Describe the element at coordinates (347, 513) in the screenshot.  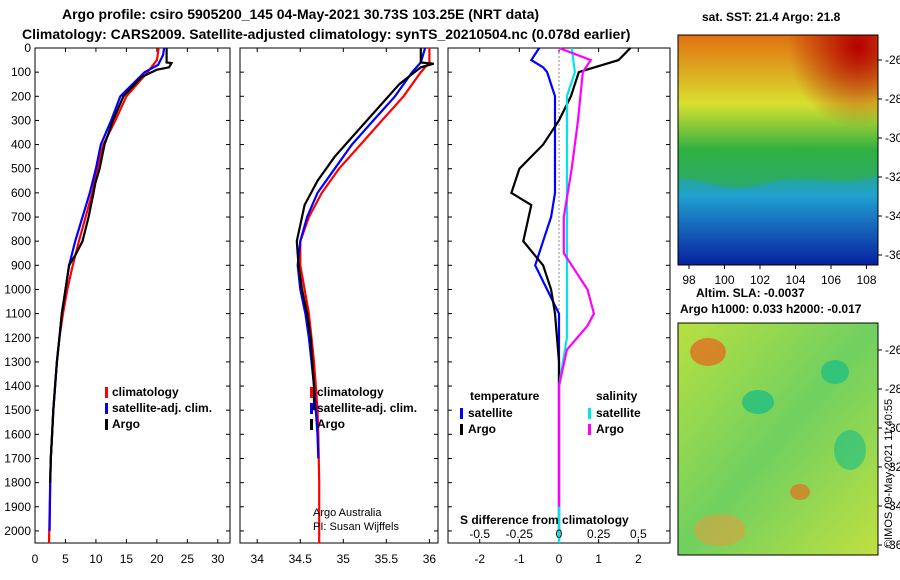
I see `credit-line1: Argo Australia` at that location.